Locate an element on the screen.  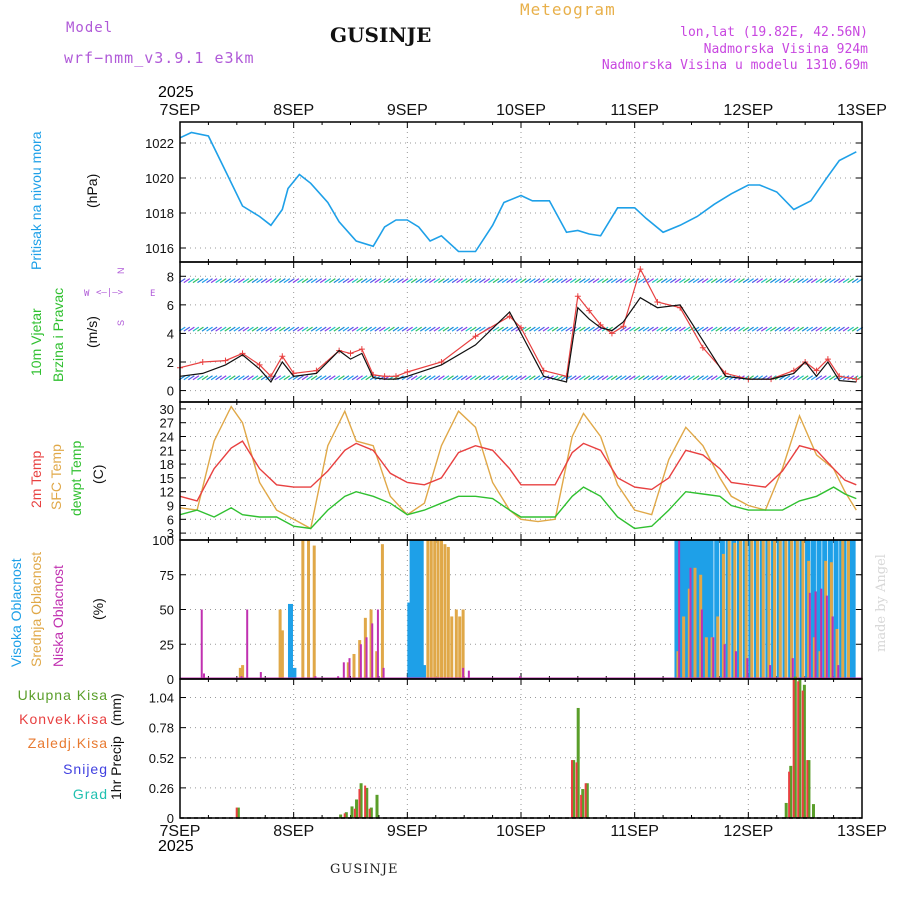
y-tick-label: 21 is located at coordinates (167, 450).